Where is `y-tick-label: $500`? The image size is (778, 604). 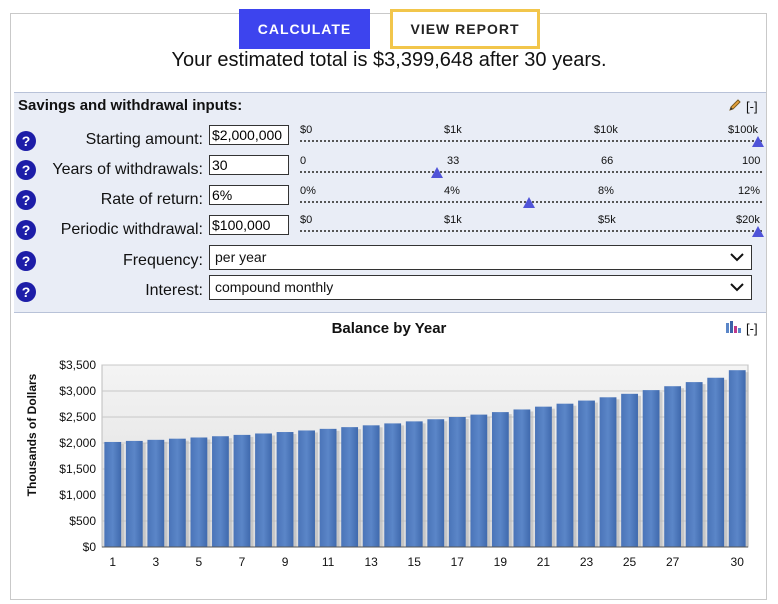
y-tick-label: $500 is located at coordinates (82, 521).